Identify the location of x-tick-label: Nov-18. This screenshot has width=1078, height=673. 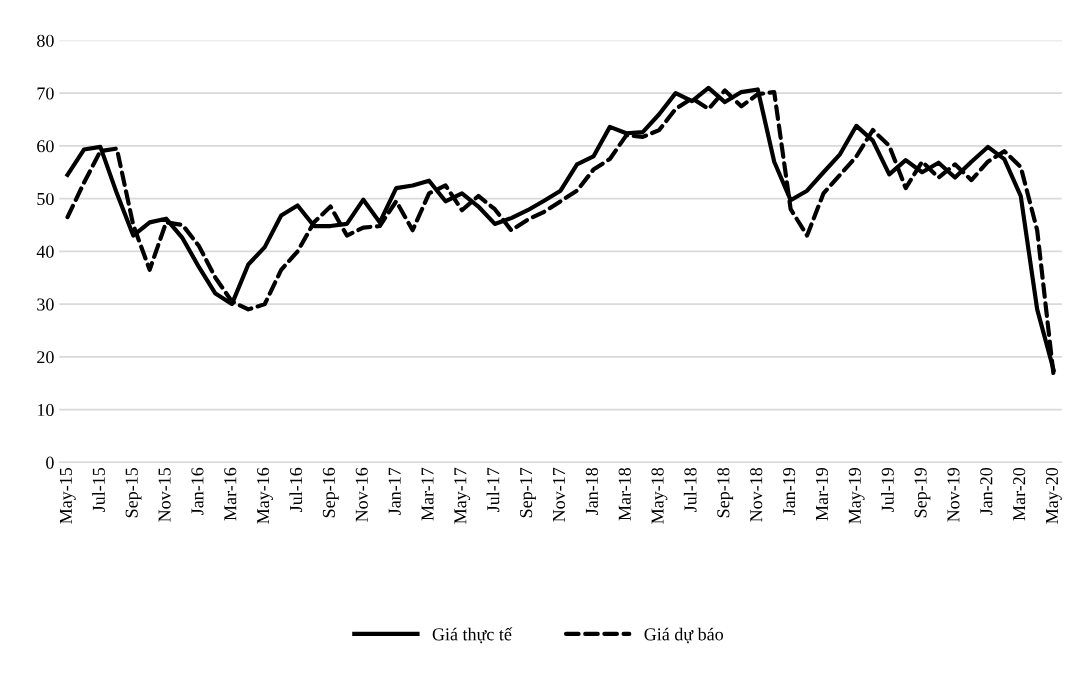
(756, 494).